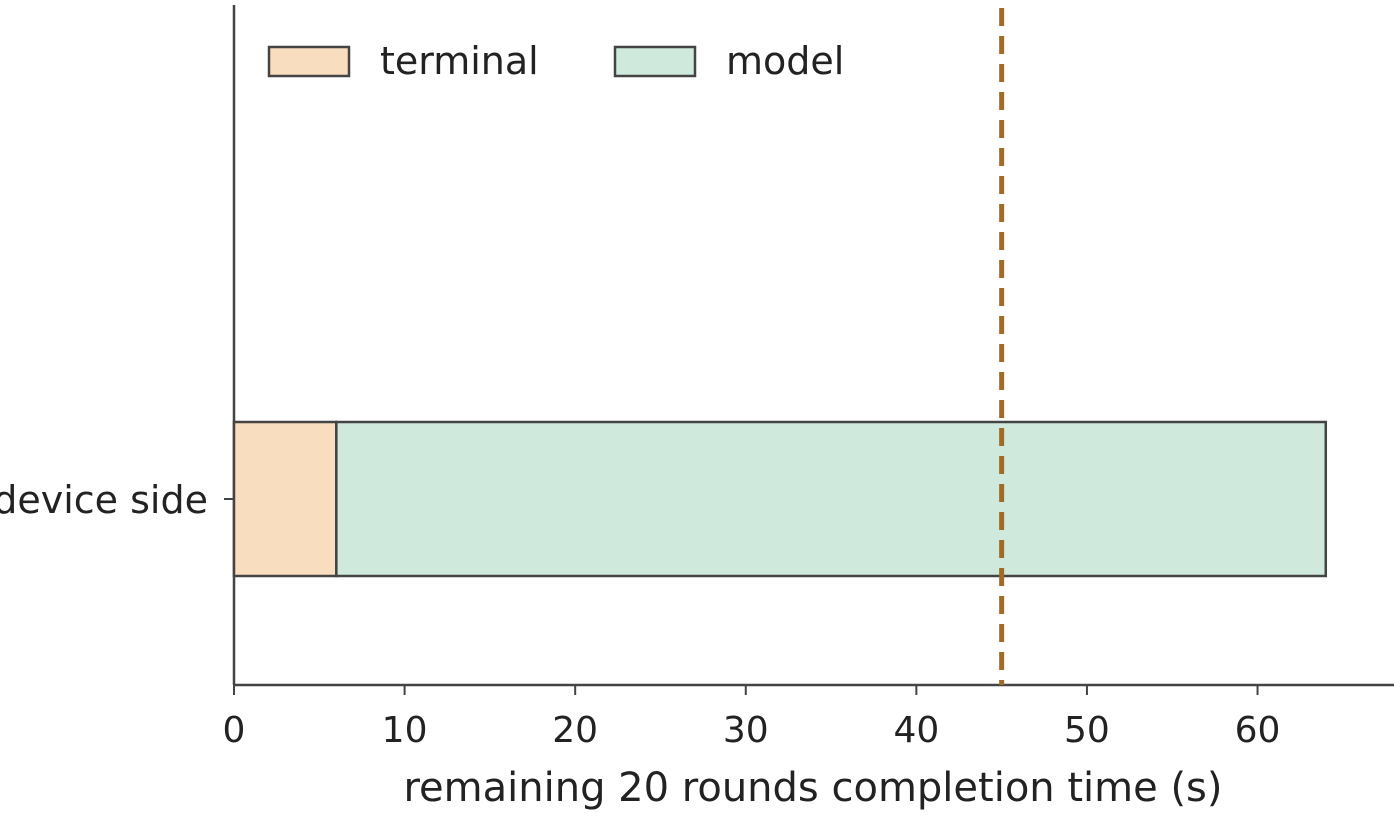  Describe the element at coordinates (812, 788) in the screenshot. I see `x-axis-title: remaining 20 rounds completion time (s)` at that location.